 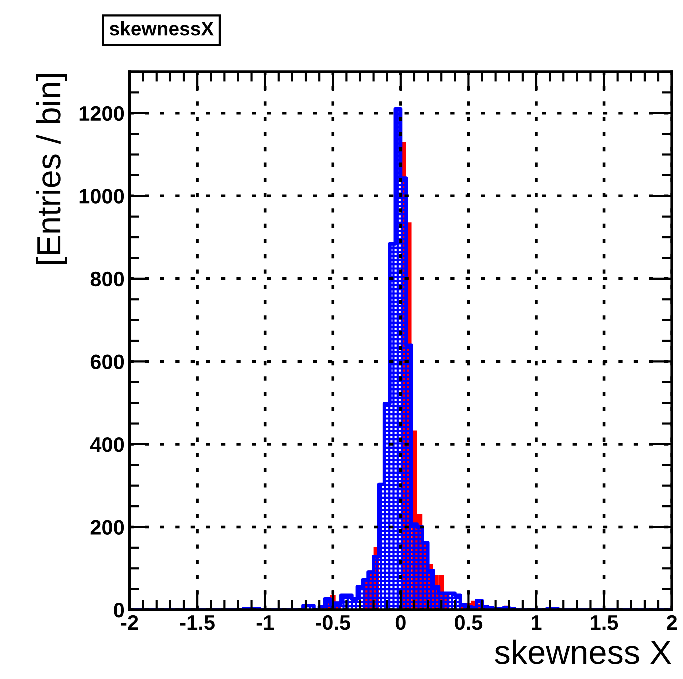 What do you see at coordinates (107, 444) in the screenshot?
I see `y-tick-label: 400` at bounding box center [107, 444].